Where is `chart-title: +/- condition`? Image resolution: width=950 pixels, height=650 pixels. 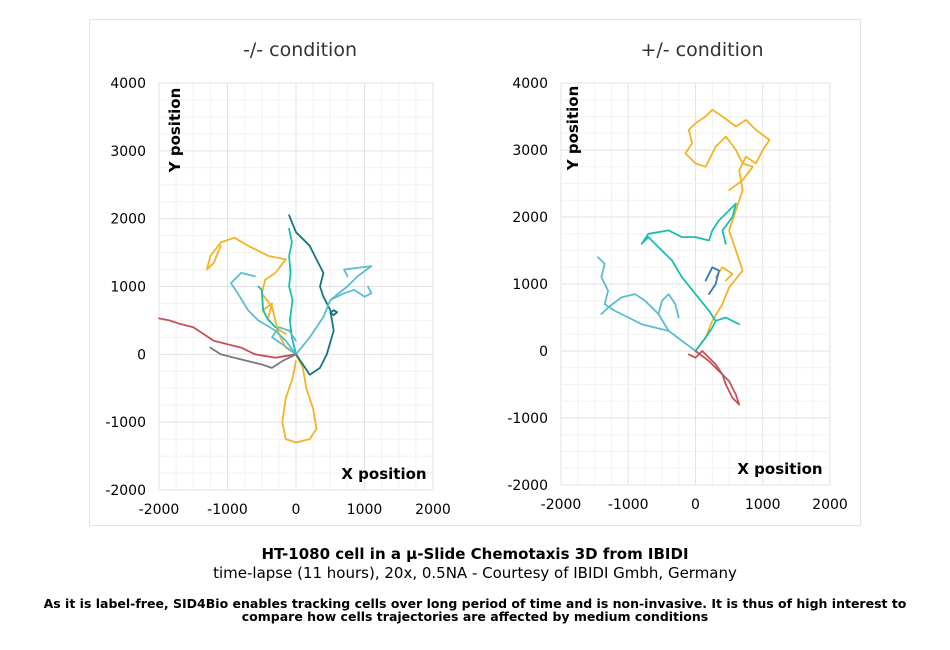 chart-title: +/- condition is located at coordinates (701, 50).